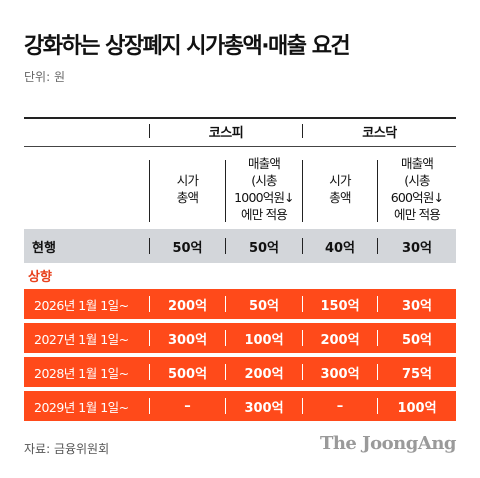  I want to click on brand-logo: The JoongAng, so click(388, 443).